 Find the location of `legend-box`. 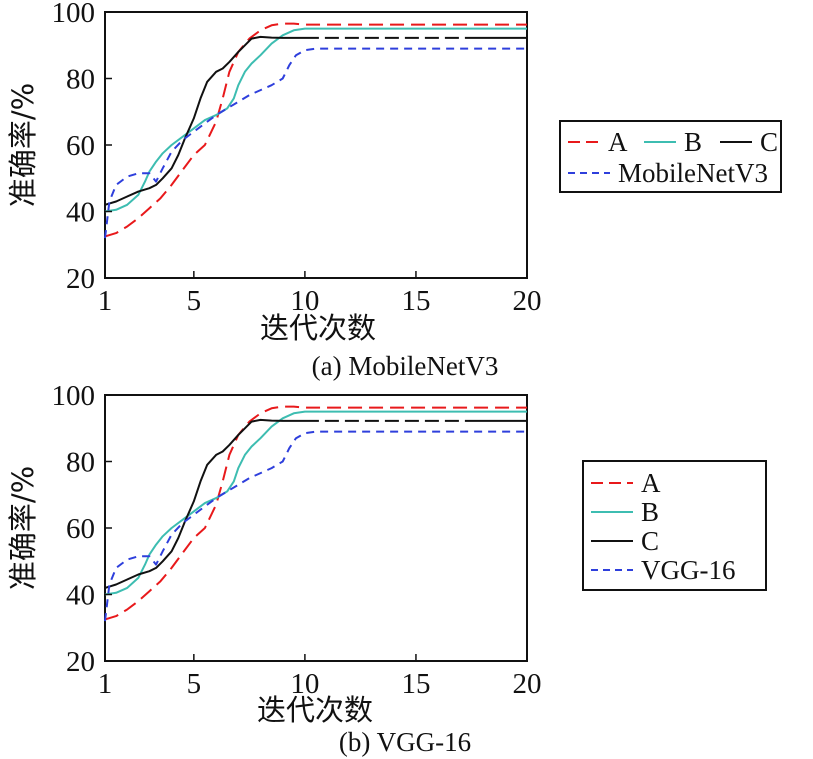

legend-box is located at coordinates (670, 156).